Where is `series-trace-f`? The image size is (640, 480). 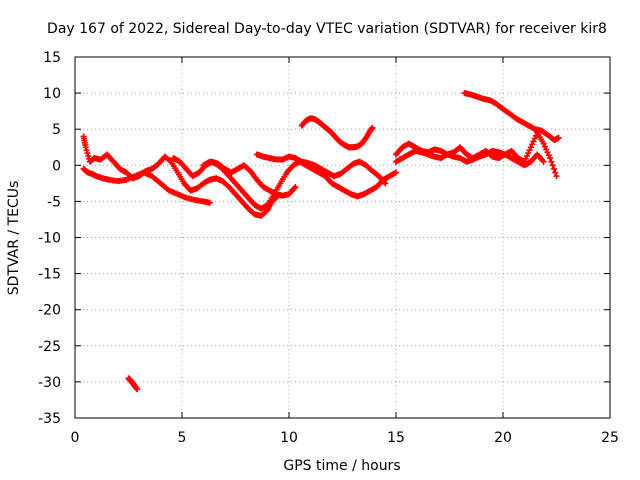
series-trace-f is located at coordinates (337, 133).